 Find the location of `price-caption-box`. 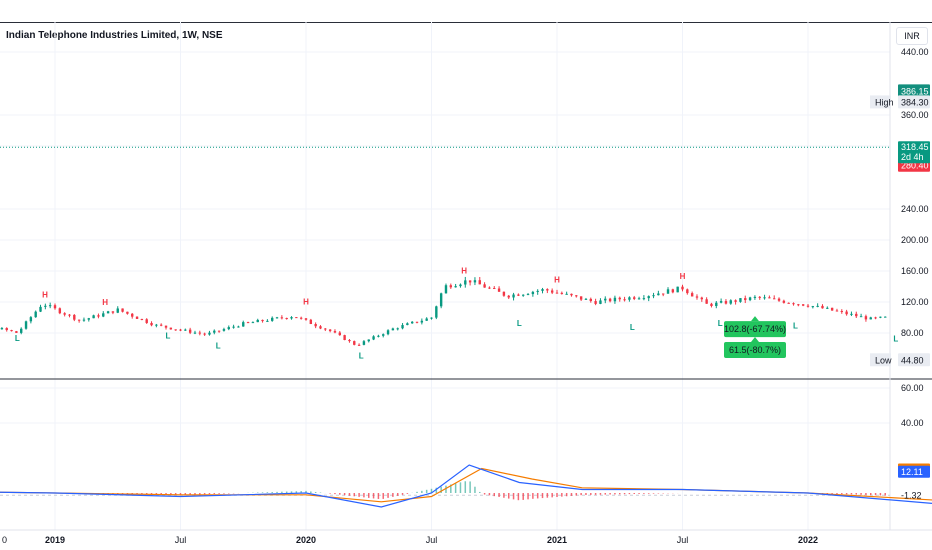

price-caption-box is located at coordinates (880, 102).